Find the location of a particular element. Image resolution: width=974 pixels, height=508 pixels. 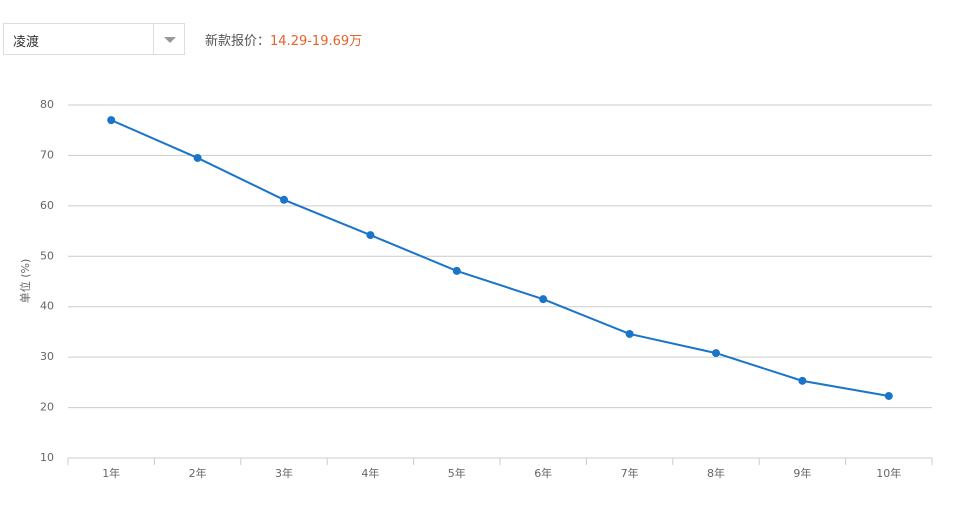

x-tick-label: 7年 is located at coordinates (630, 473).